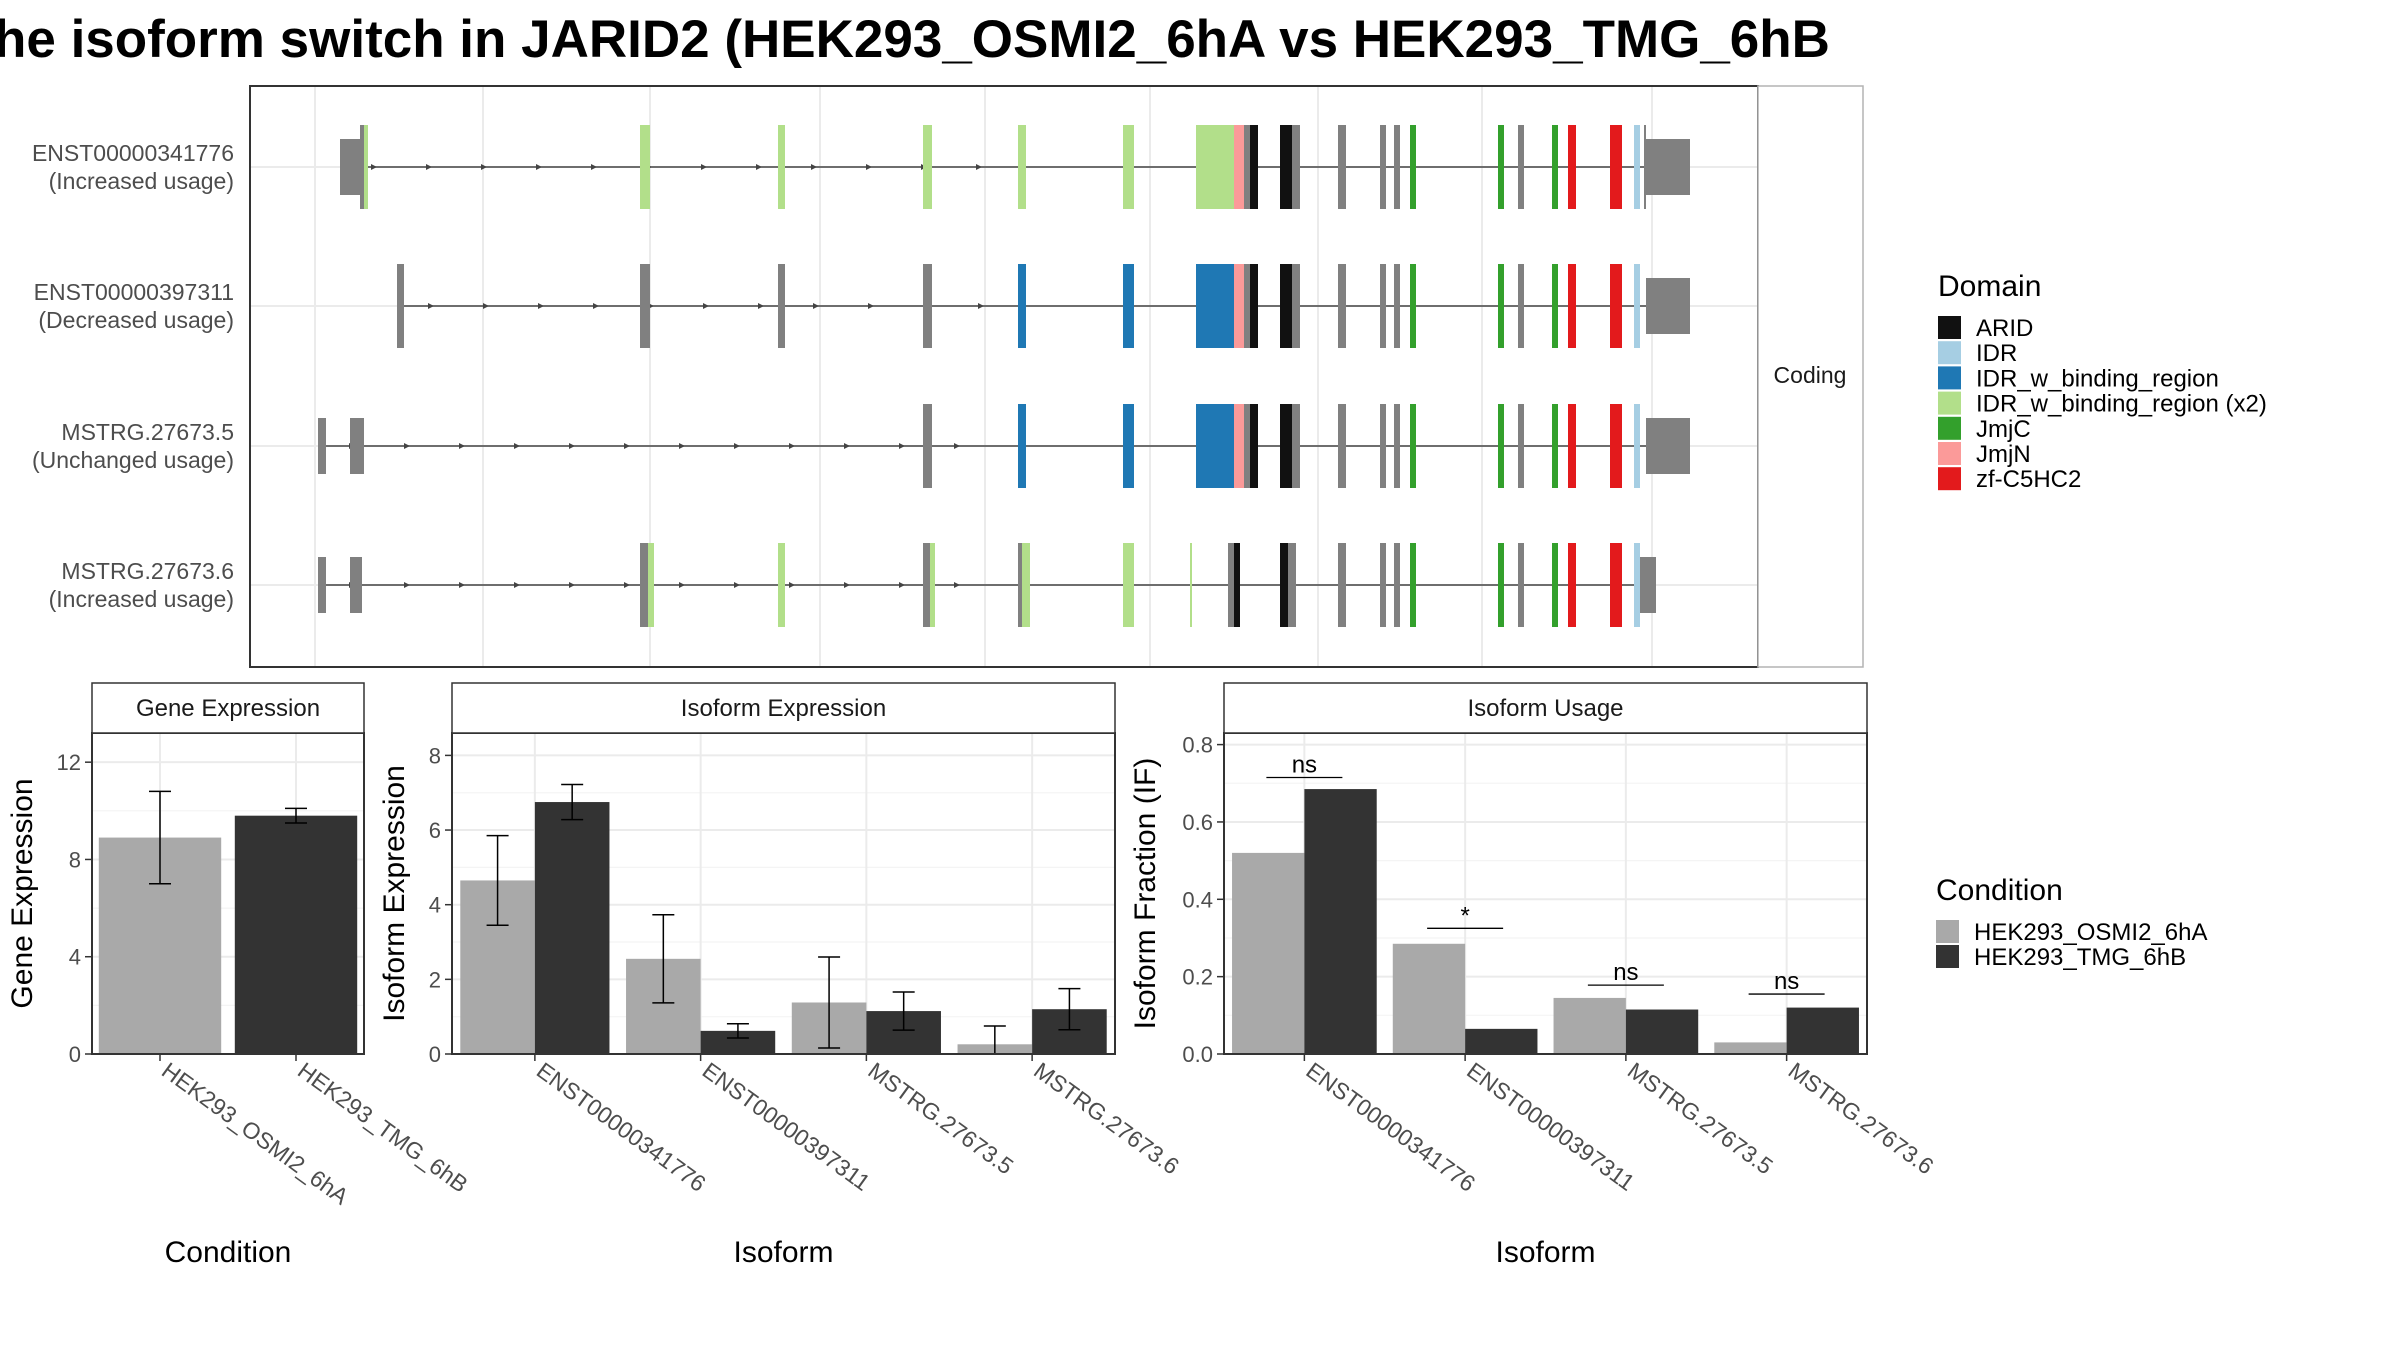 This screenshot has height=1350, width=2400. What do you see at coordinates (147, 432) in the screenshot?
I see `isoform-id-label: MSTRG.27673.5` at bounding box center [147, 432].